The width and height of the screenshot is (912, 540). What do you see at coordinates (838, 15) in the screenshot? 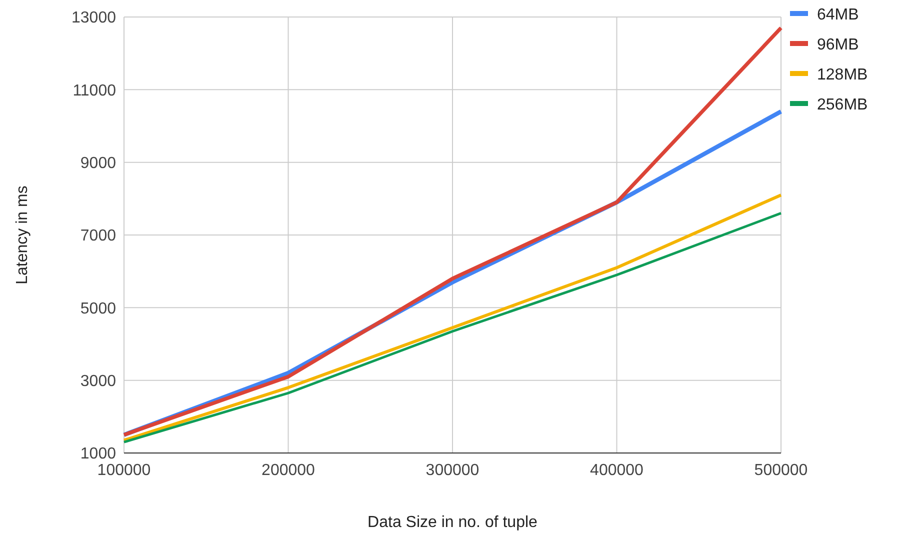
I see `legend-label: 64MB` at bounding box center [838, 15].